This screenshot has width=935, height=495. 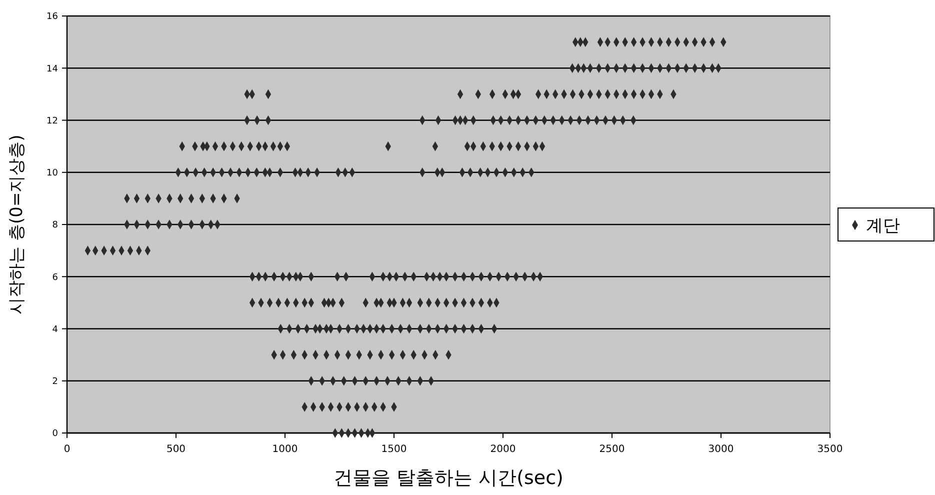 What do you see at coordinates (55, 382) in the screenshot?
I see `y-tick-label: 2` at bounding box center [55, 382].